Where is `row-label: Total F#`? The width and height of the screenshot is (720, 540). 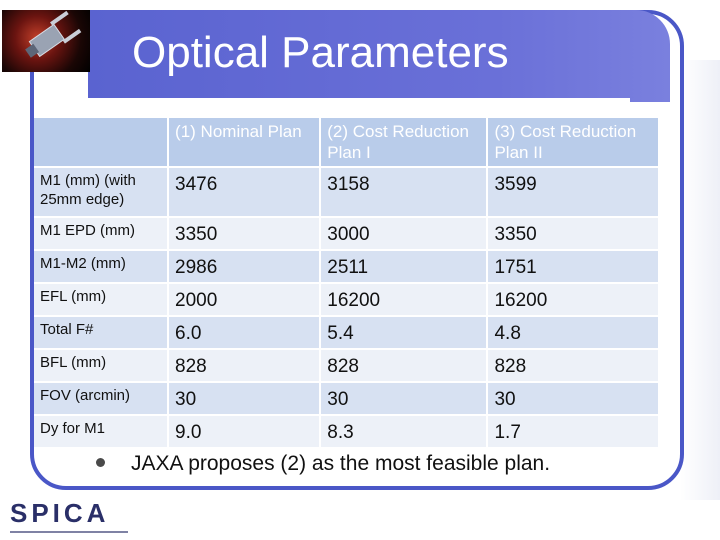 row-label: Total F# is located at coordinates (102, 333).